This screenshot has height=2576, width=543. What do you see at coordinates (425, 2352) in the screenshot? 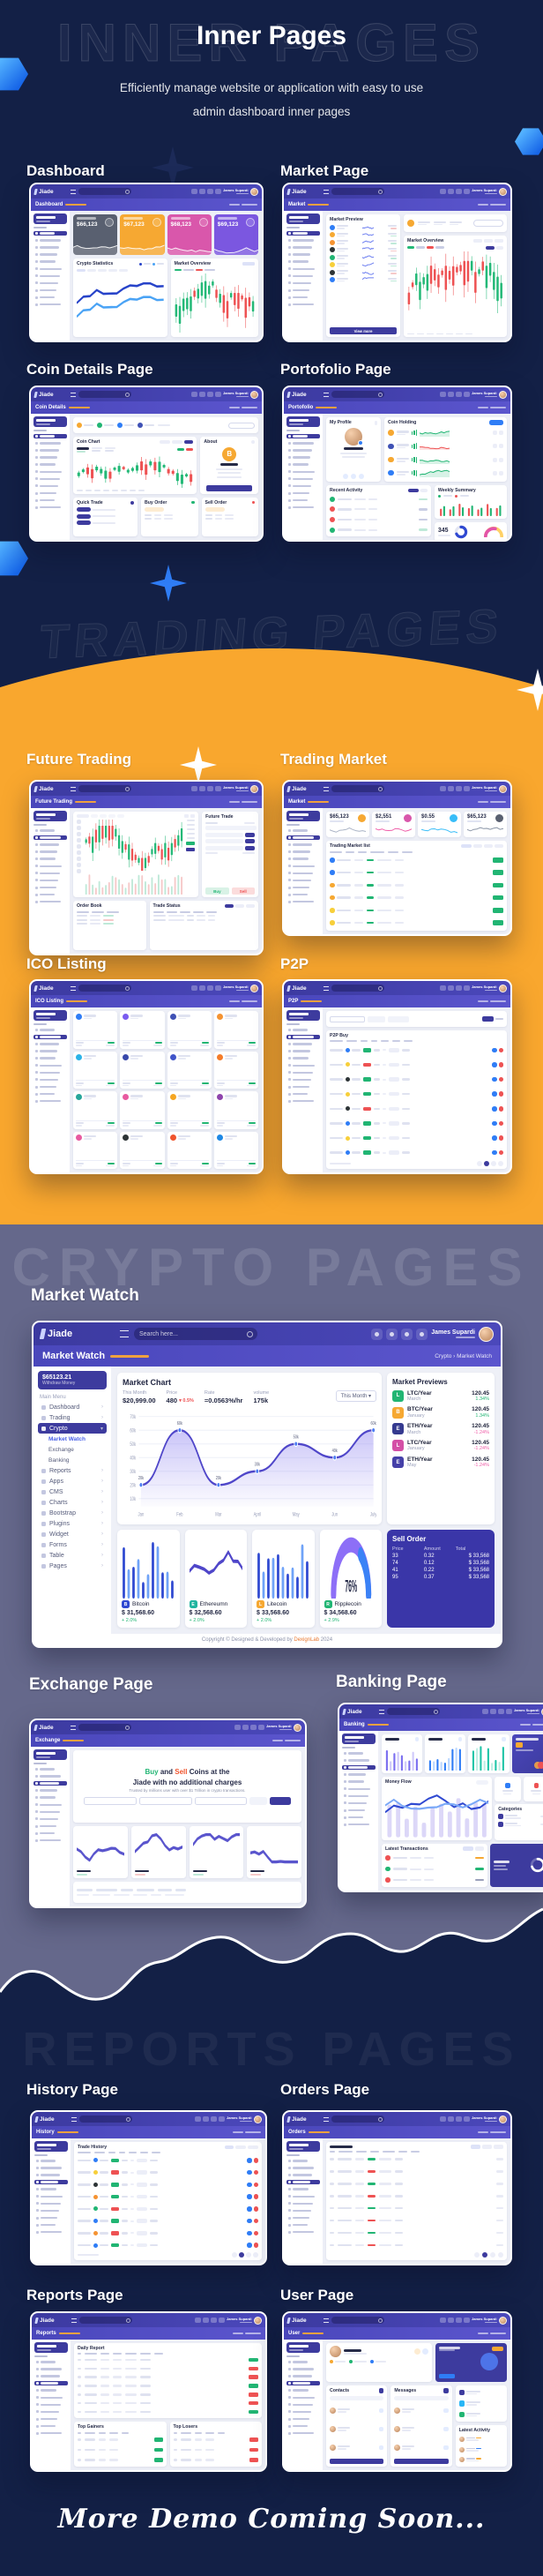
I see `settings-button` at bounding box center [425, 2352].